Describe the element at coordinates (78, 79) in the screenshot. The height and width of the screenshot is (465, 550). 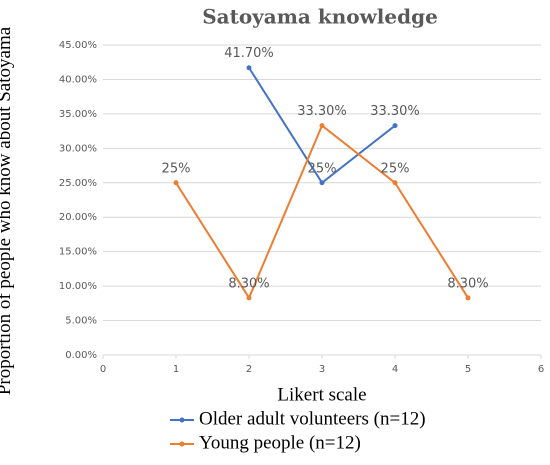
I see `y-tick-label: 40.00%` at that location.